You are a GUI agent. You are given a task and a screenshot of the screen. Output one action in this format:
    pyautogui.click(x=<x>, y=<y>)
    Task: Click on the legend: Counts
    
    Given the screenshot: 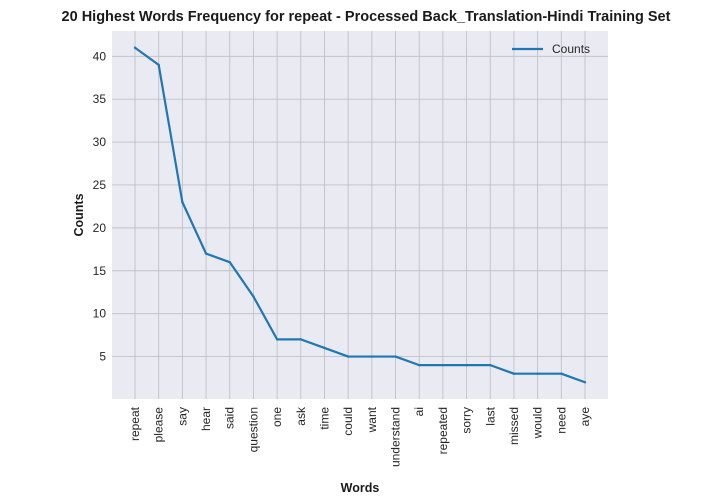 What is the action you would take?
    pyautogui.click(x=551, y=49)
    